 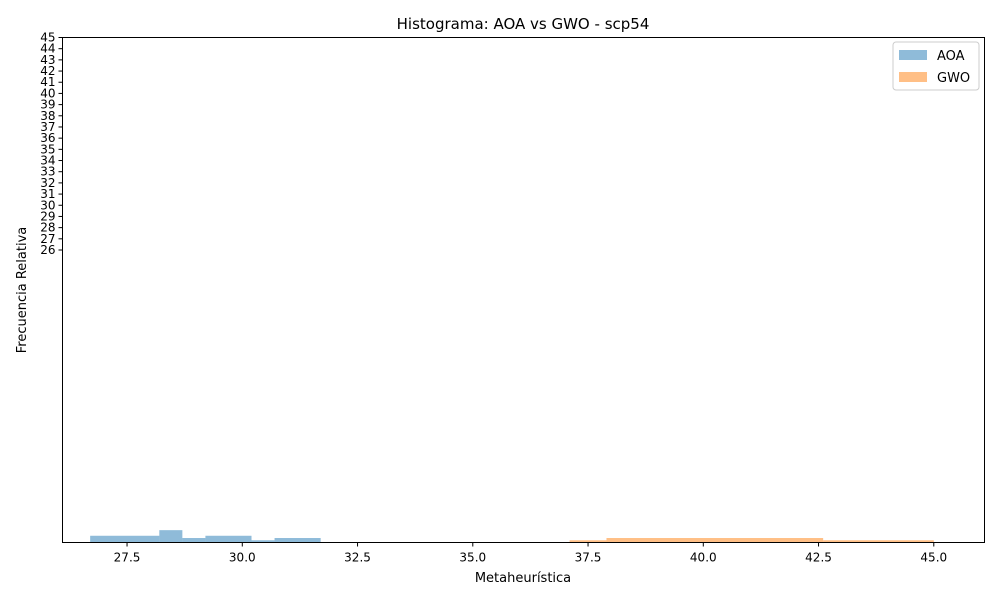 I want to click on legend-swatch-aoa, so click(x=913, y=55).